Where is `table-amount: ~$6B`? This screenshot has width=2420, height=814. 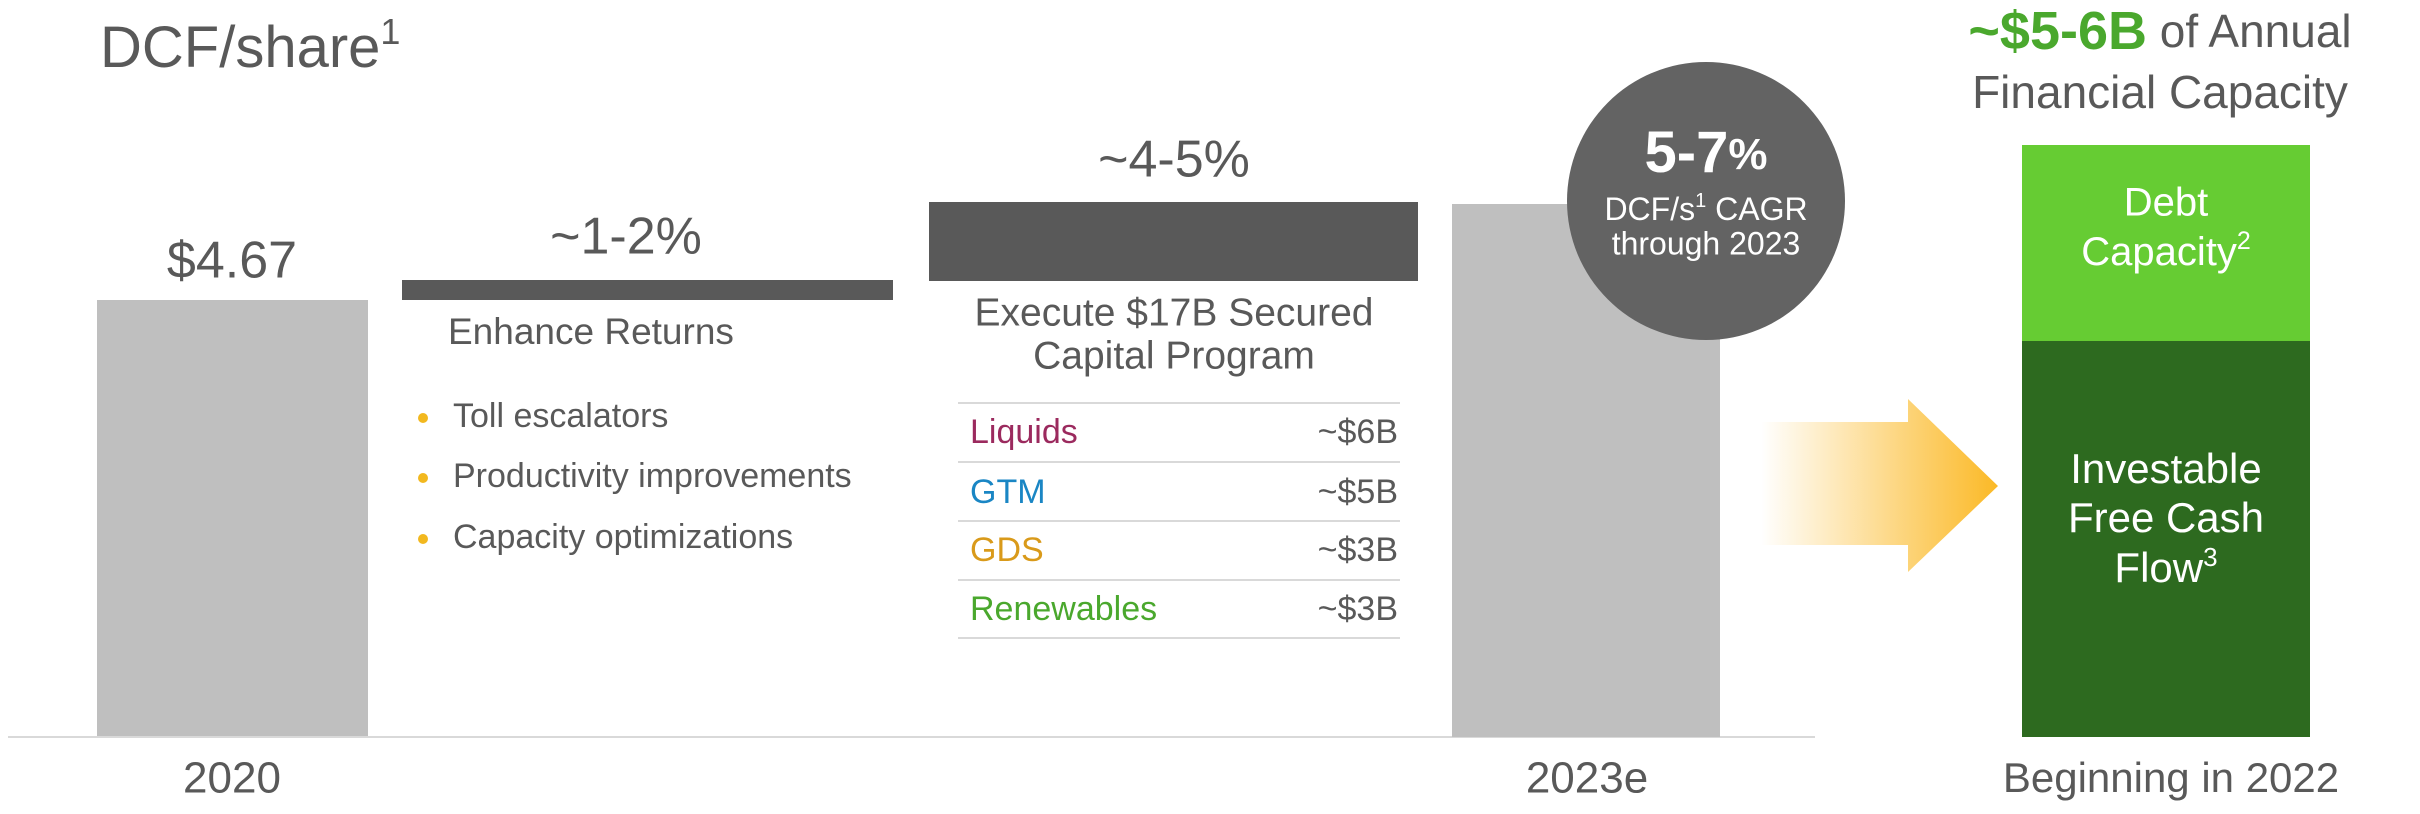
table-amount: ~$6B is located at coordinates (1358, 432).